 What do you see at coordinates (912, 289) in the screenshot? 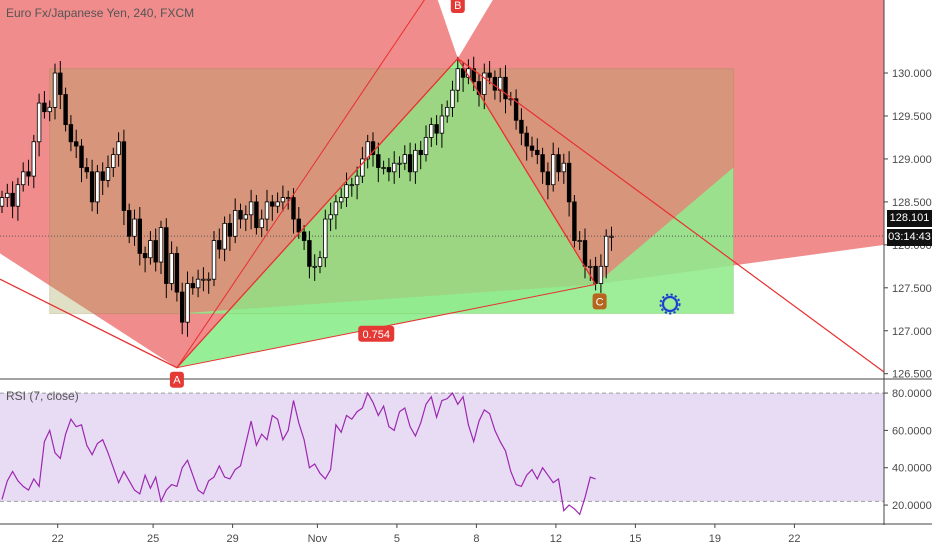
I see `price-tick-label: 127.500` at bounding box center [912, 289].